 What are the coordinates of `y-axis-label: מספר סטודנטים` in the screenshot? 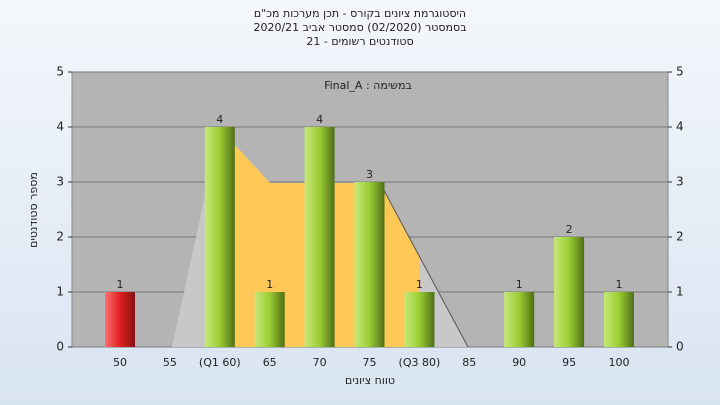 It's located at (33, 210).